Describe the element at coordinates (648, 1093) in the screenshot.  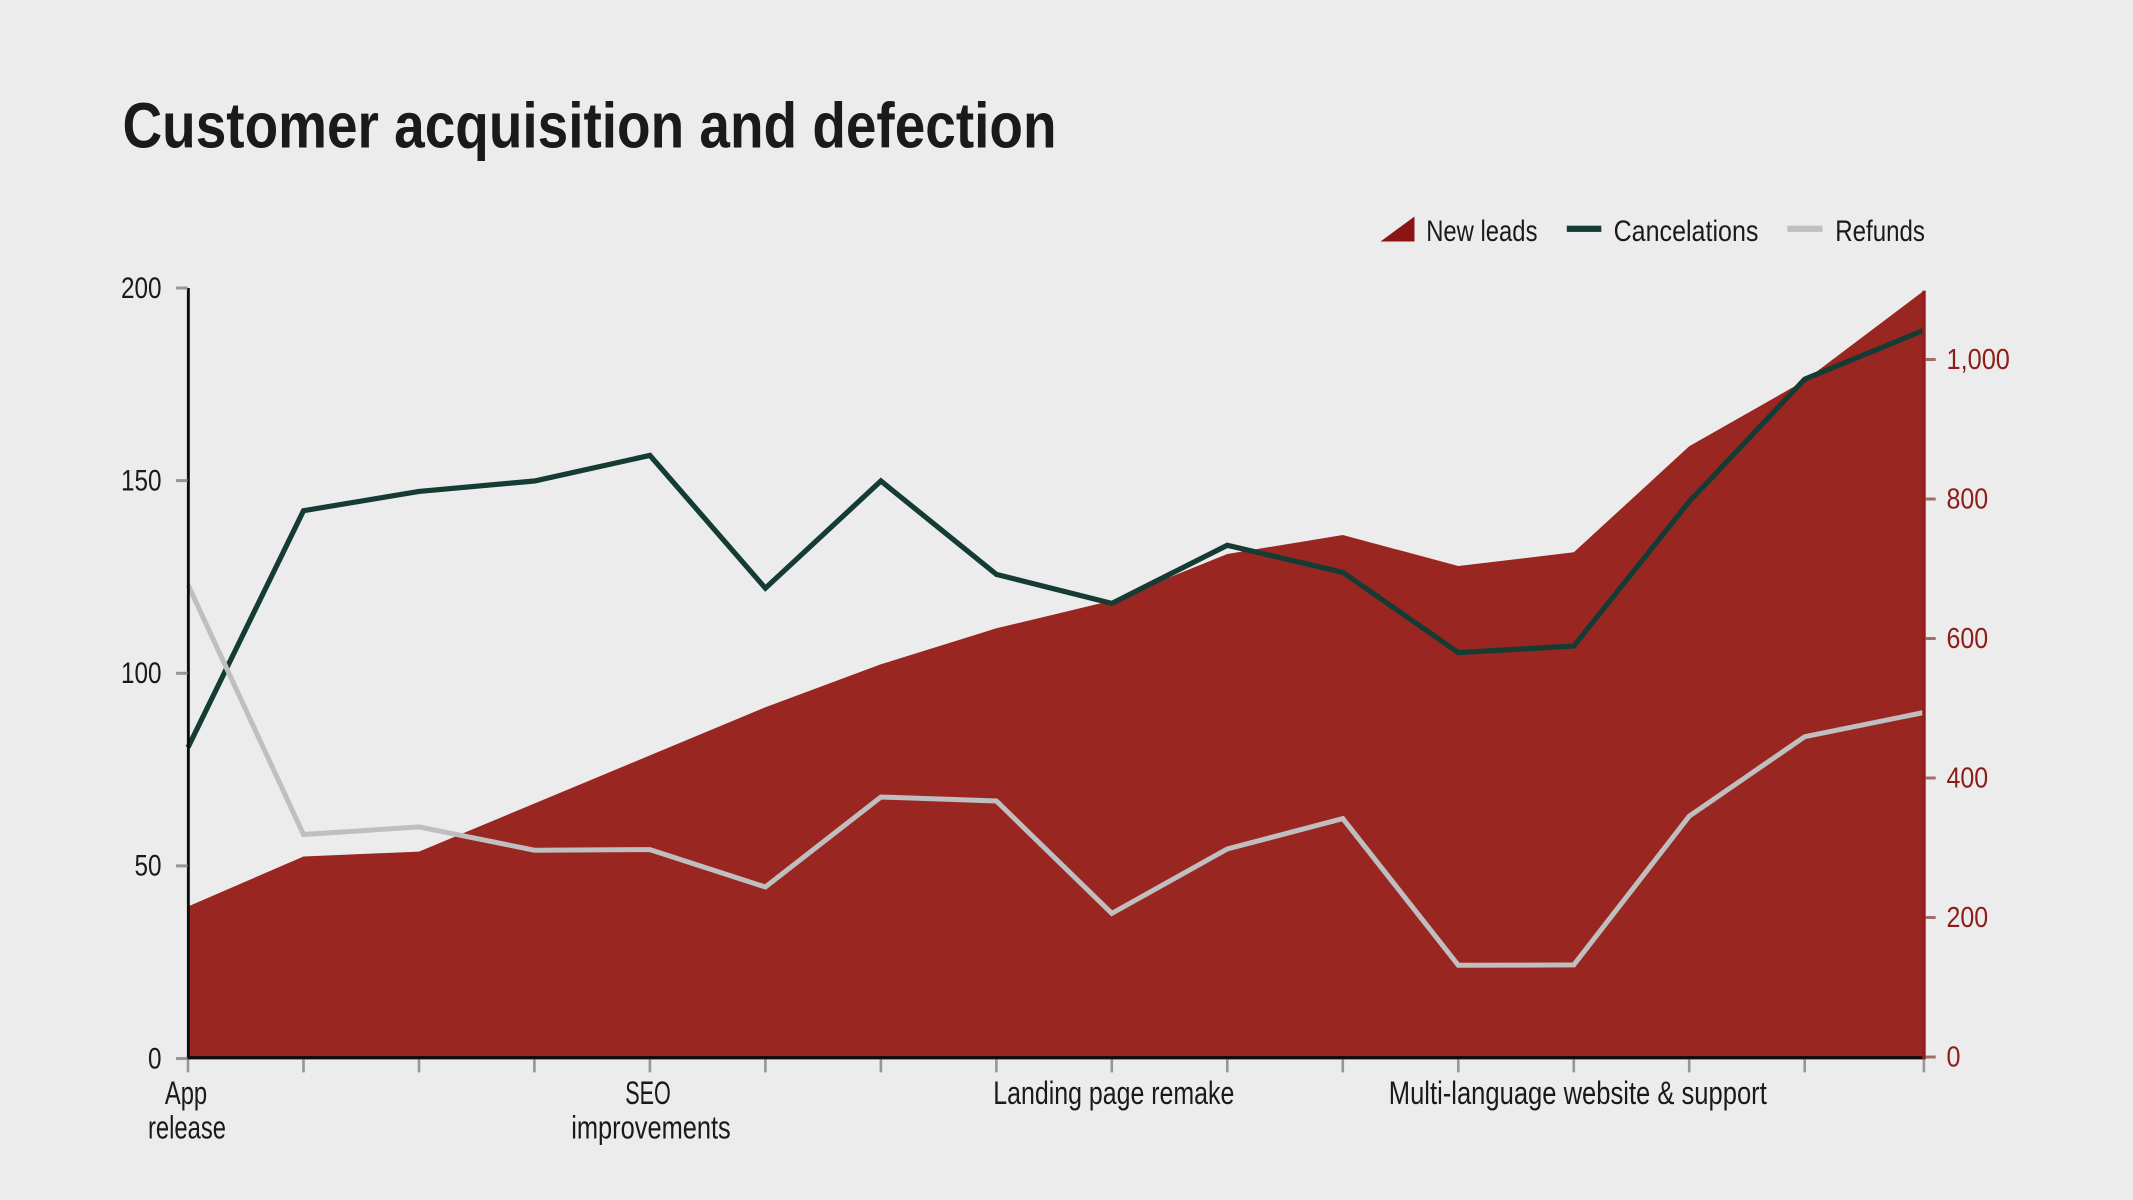
I see `svg-text: SEO` at that location.